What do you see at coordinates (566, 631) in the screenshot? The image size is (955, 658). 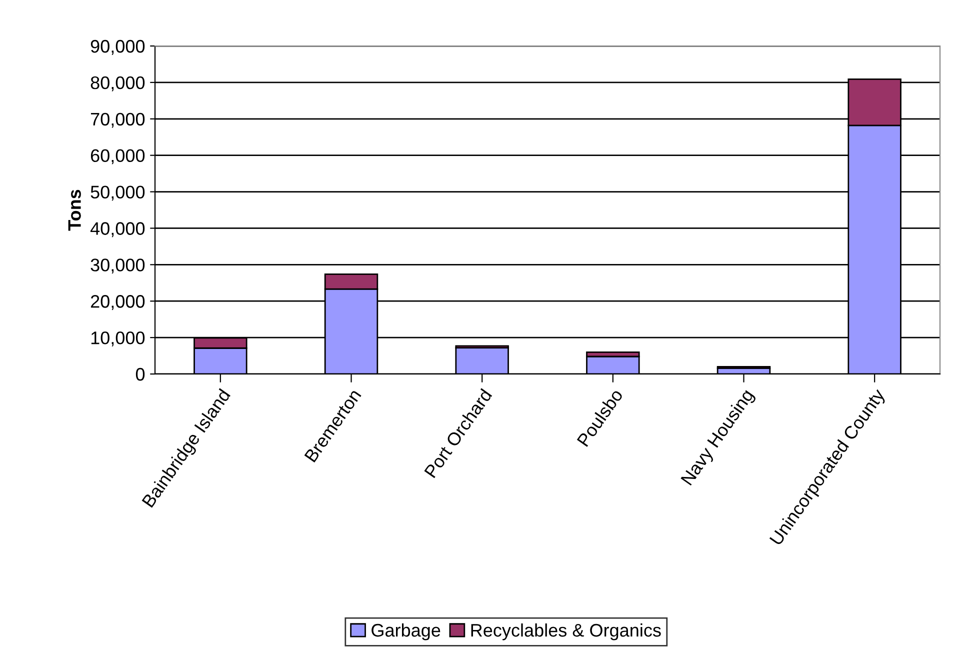 I see `legend-label: Recyclables & Organics` at bounding box center [566, 631].